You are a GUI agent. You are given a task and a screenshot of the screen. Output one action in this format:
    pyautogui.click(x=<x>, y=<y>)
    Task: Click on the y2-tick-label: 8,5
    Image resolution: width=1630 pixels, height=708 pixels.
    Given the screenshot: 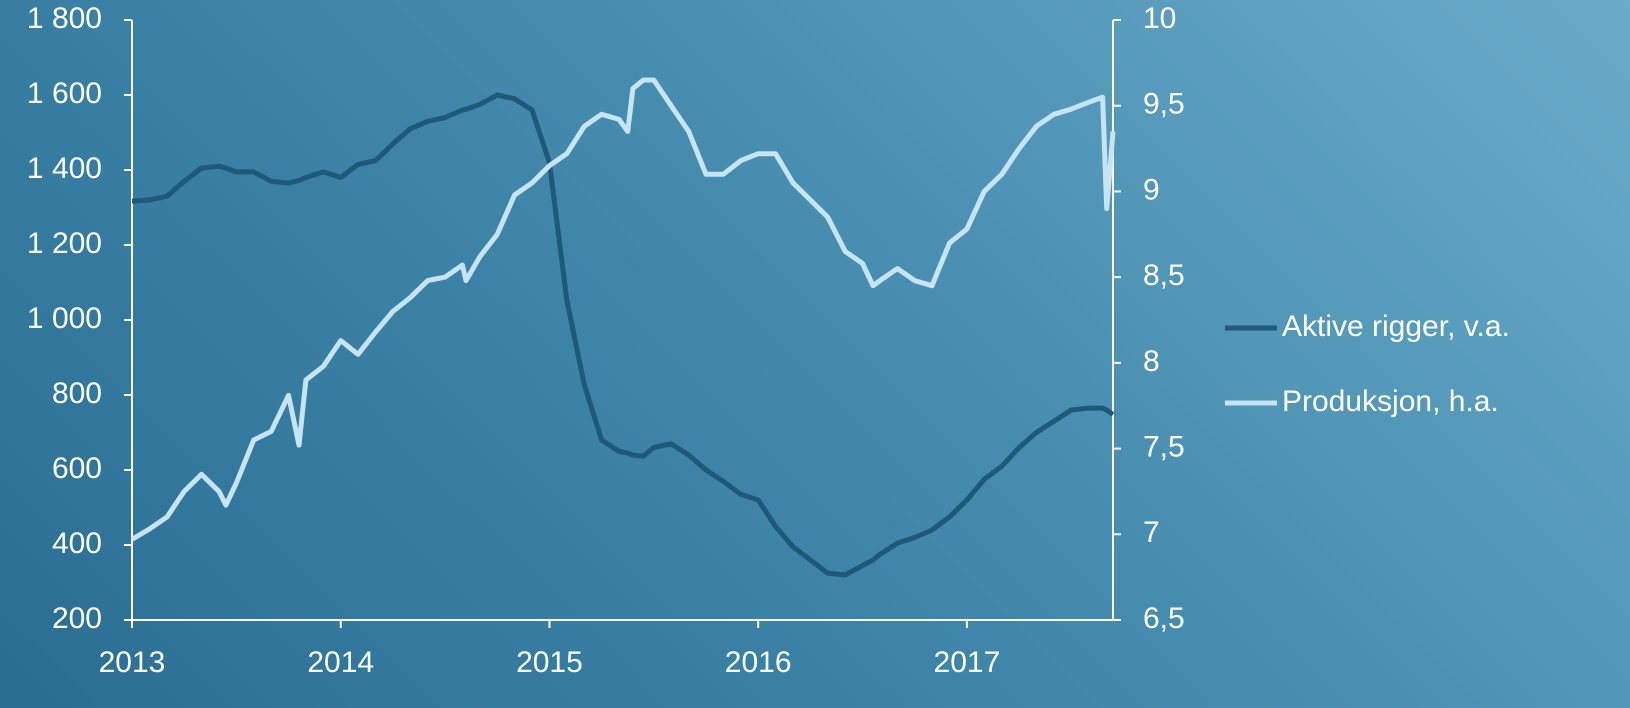 What is the action you would take?
    pyautogui.click(x=1164, y=275)
    